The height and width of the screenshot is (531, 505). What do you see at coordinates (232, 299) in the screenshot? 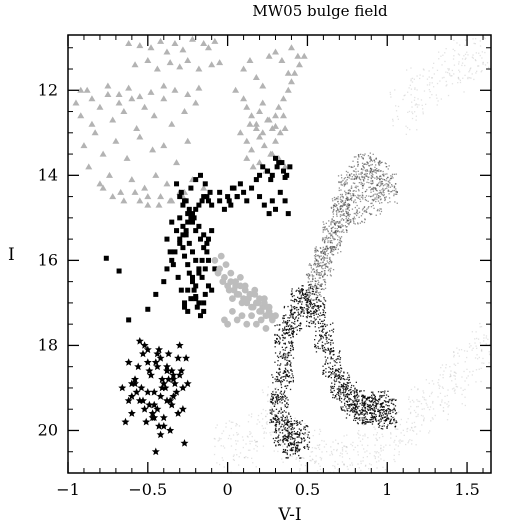
I see `circle-point` at bounding box center [232, 299].